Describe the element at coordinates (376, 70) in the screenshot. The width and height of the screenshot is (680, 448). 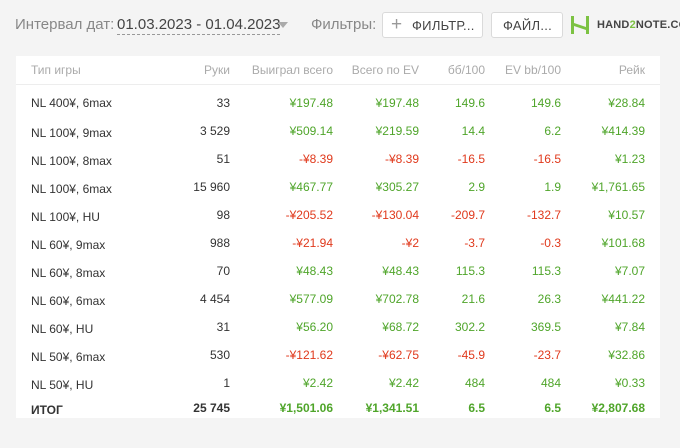
I see `column-header-ev-total: Всего по EV` at that location.